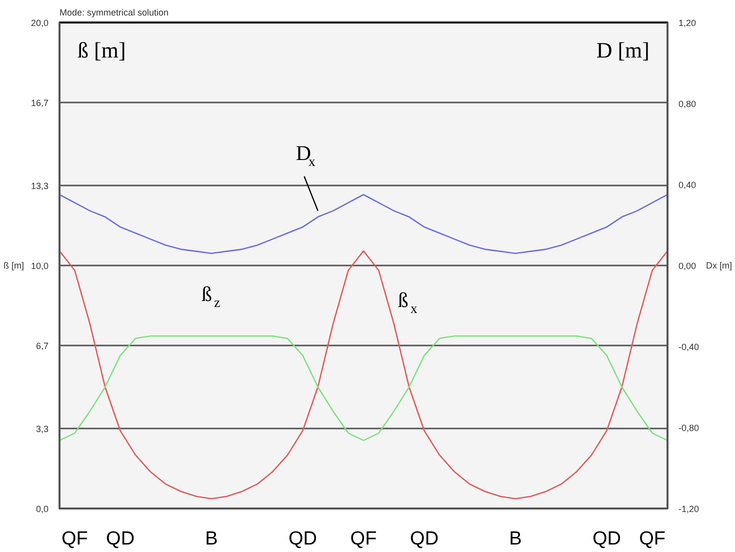  I want to click on y2-tick-label: -0,80, so click(689, 428).